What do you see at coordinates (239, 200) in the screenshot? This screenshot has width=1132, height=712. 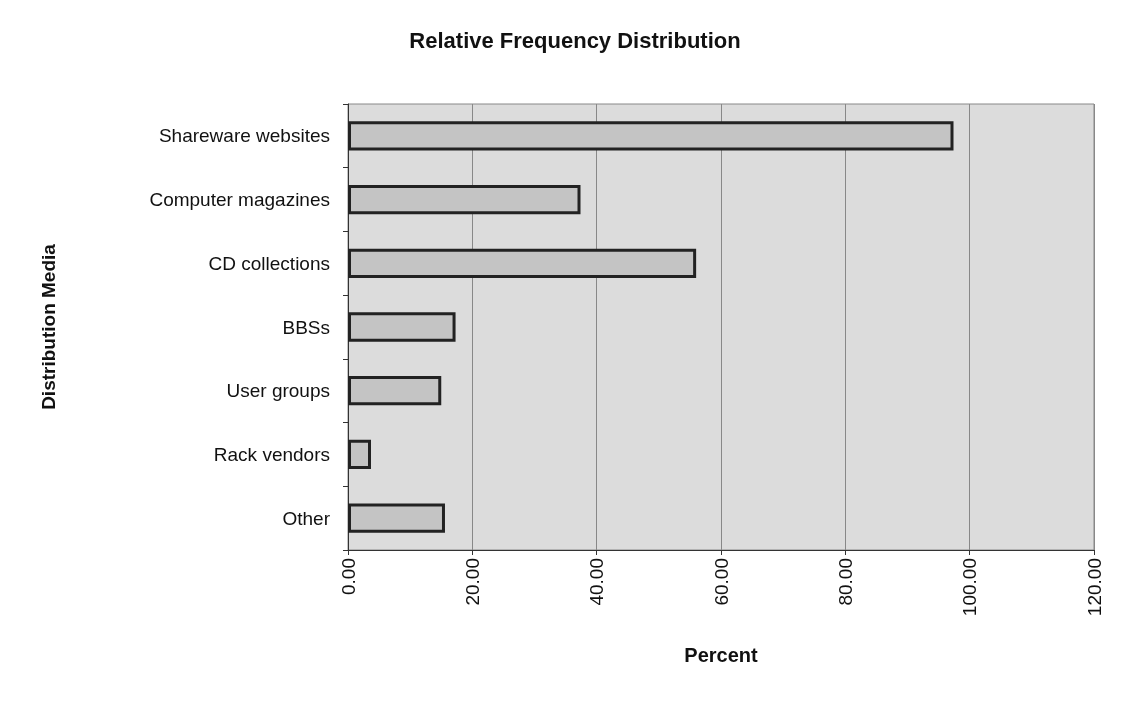 I see `y-tick-label: Computer magazines` at bounding box center [239, 200].